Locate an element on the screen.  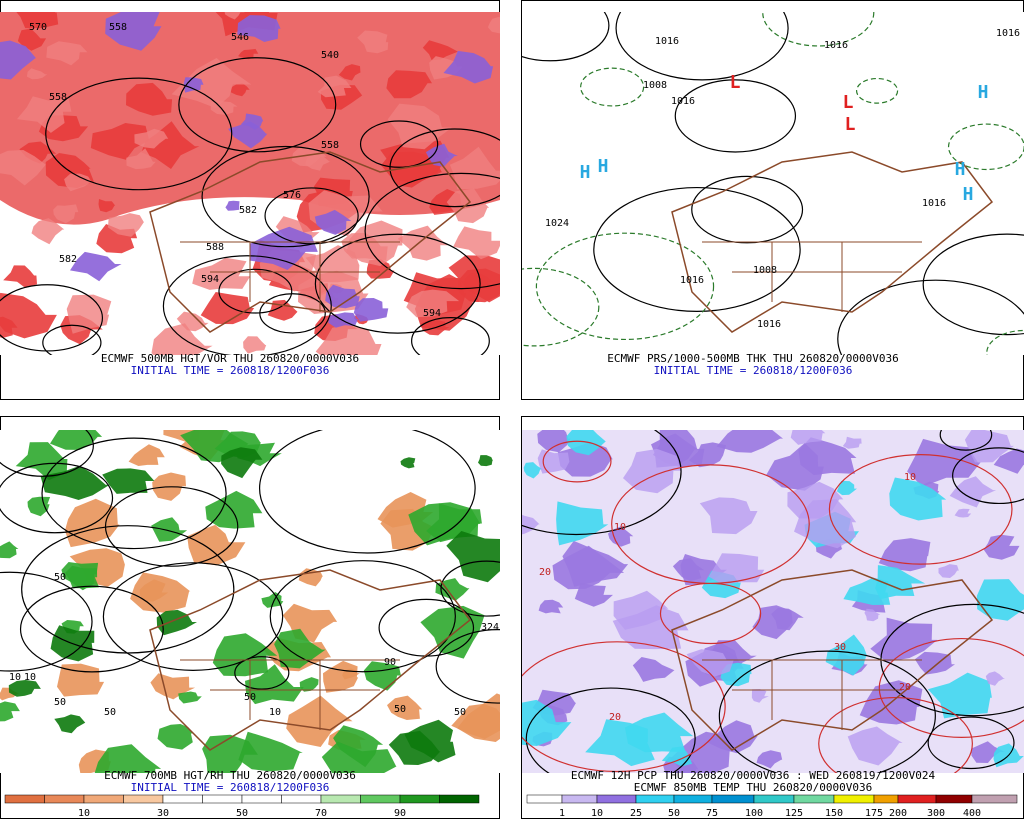
map-label: H is located at coordinates (968, 194).